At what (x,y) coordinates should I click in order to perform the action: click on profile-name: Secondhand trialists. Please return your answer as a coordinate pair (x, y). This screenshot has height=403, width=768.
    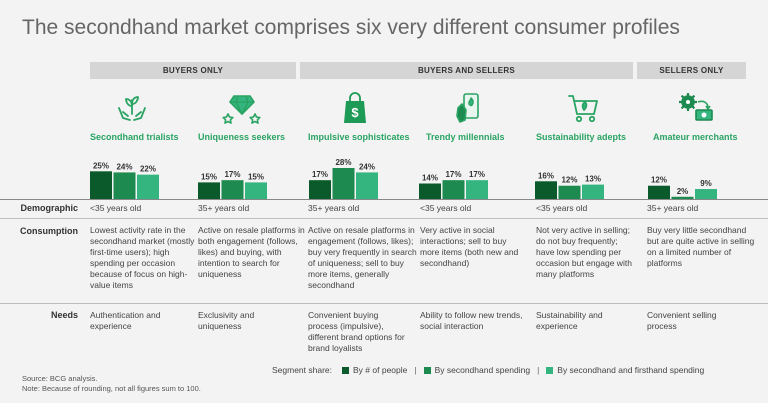
    Looking at the image, I should click on (134, 137).